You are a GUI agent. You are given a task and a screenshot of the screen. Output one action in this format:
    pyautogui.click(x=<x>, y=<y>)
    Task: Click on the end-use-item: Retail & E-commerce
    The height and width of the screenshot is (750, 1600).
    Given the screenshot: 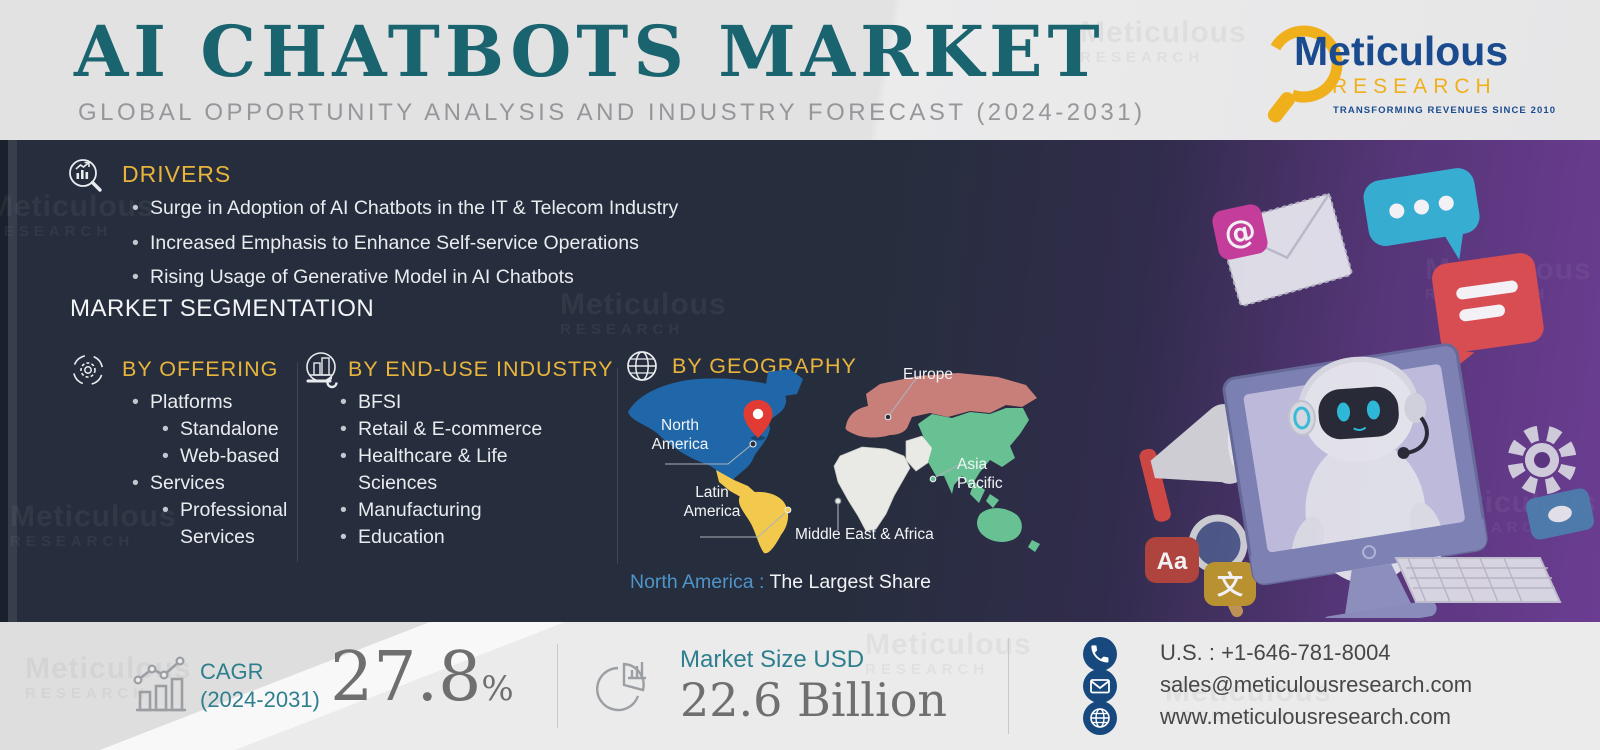 What is the action you would take?
    pyautogui.click(x=463, y=429)
    